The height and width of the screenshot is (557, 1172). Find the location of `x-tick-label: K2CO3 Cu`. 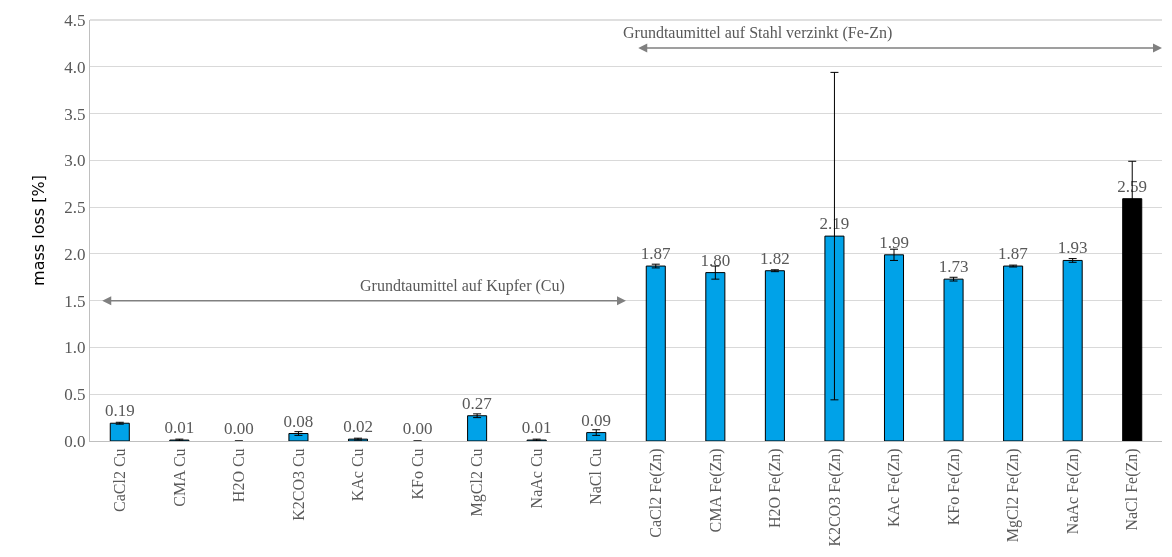

x-tick-label: K2CO3 Cu is located at coordinates (298, 484).